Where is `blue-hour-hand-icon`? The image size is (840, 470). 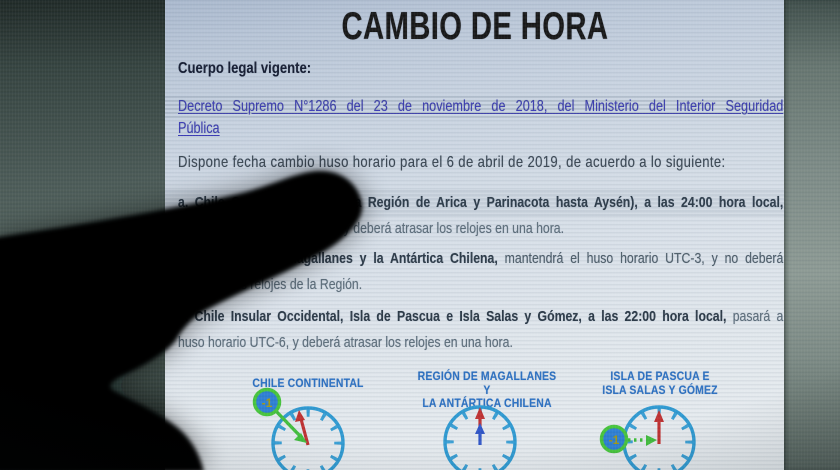 blue-hour-hand-icon is located at coordinates (480, 434).